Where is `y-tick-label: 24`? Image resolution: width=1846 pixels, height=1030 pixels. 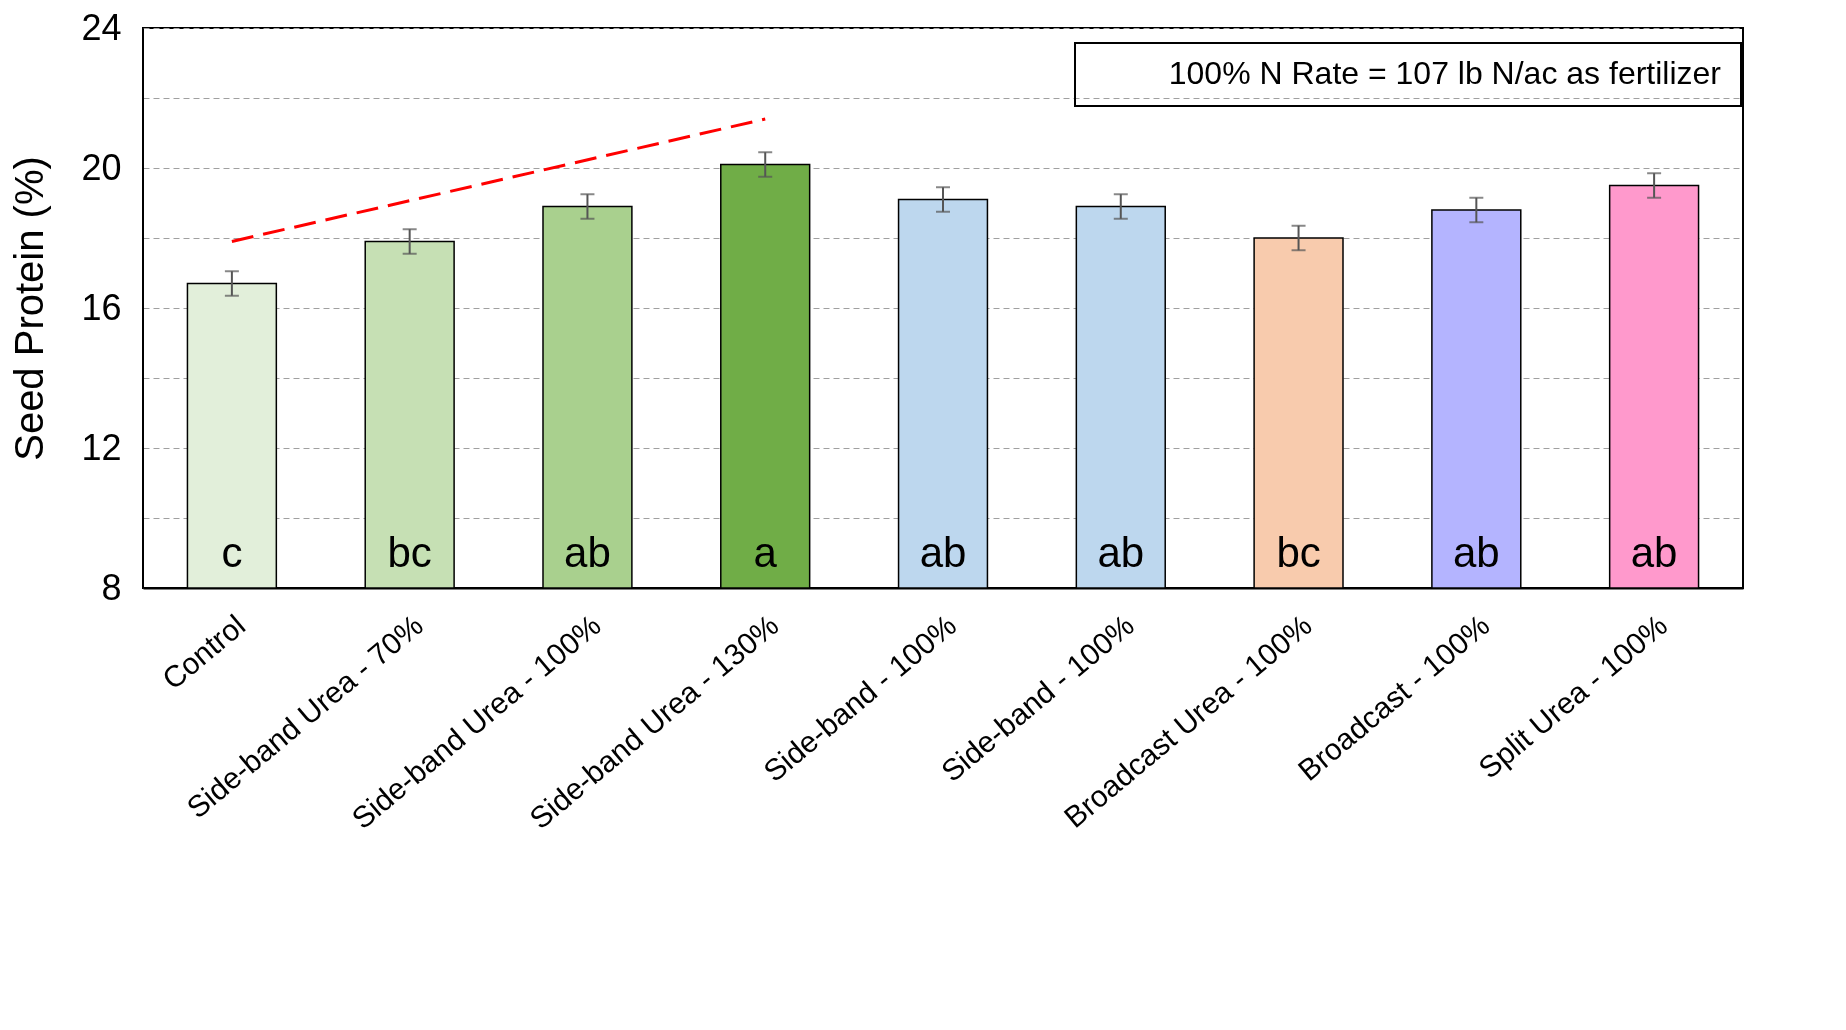
y-tick-label: 24 is located at coordinates (101, 27).